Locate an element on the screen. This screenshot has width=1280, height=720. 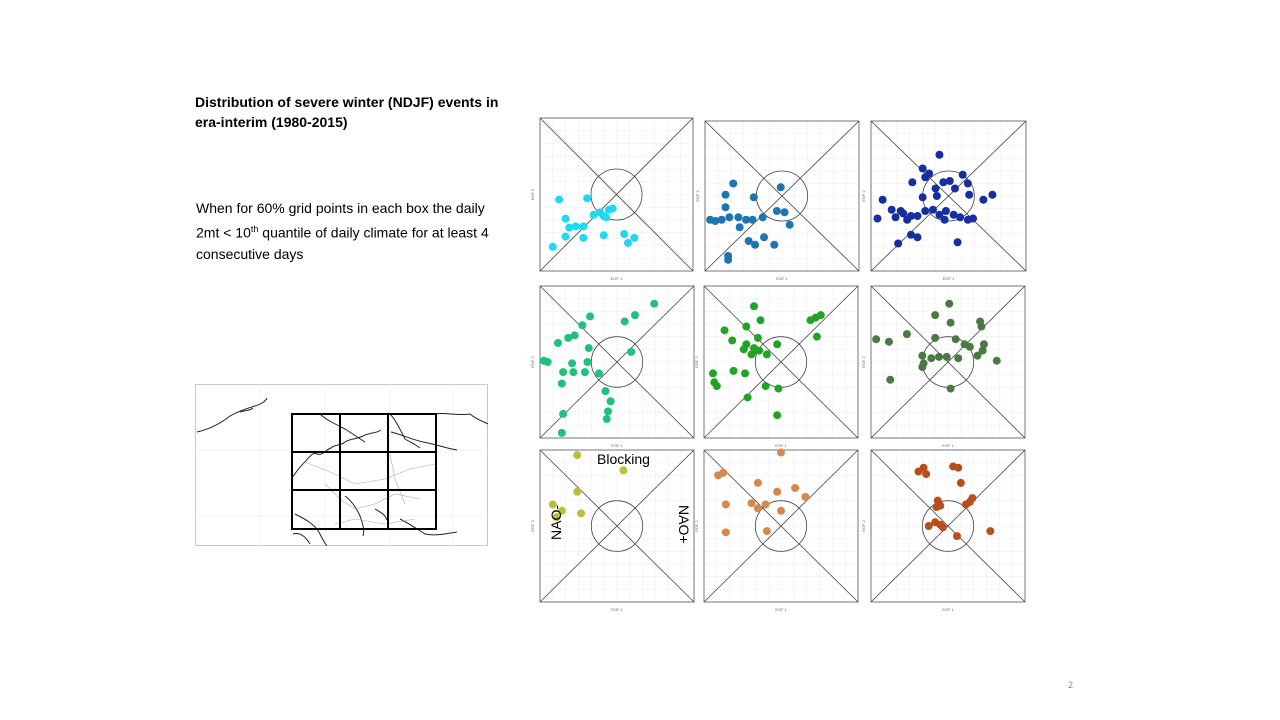
scatter-panel-7: EOF 1 EOF 2 is located at coordinates (612, 530).